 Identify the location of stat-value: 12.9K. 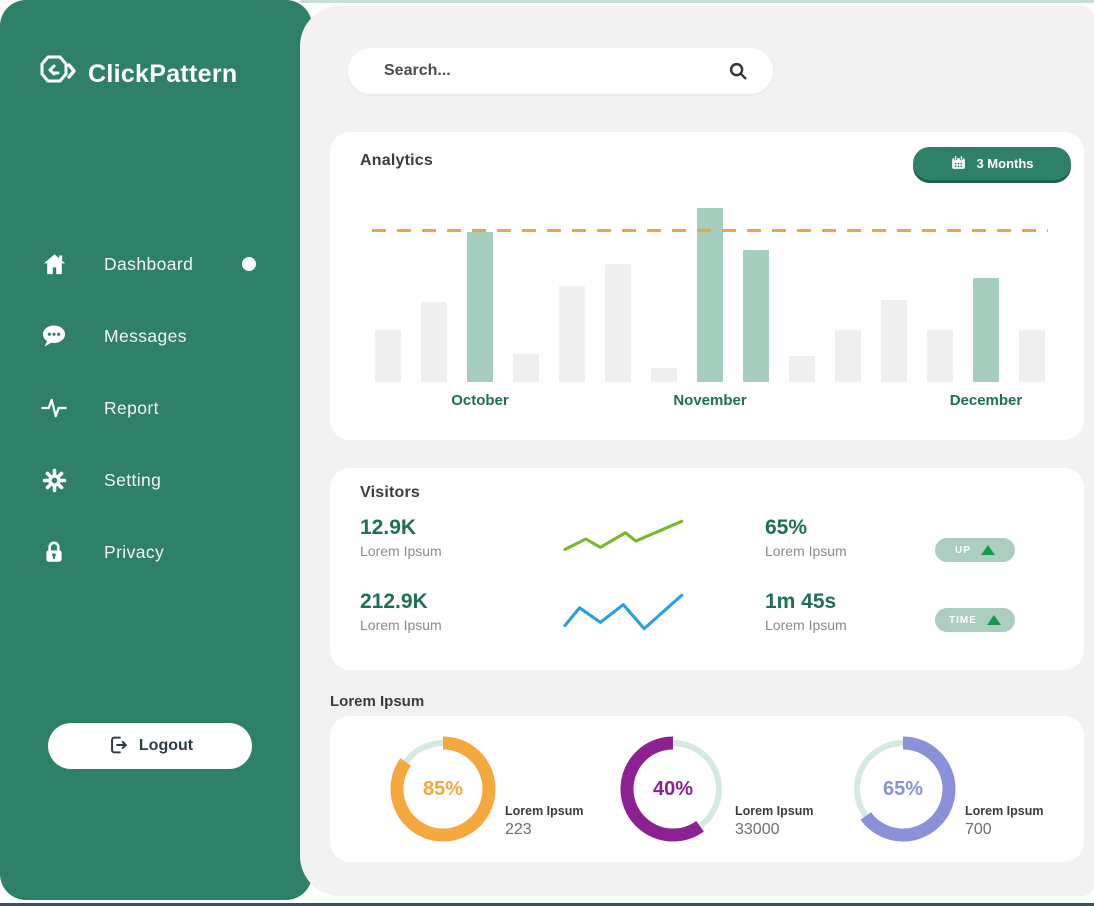
(388, 527).